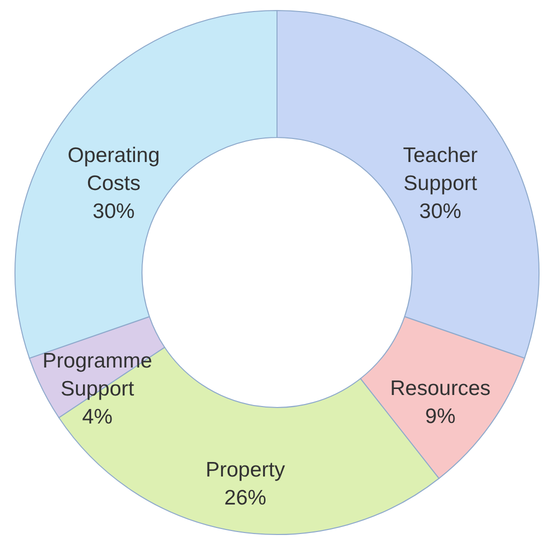 This screenshot has height=545, width=554. Describe the element at coordinates (97, 417) in the screenshot. I see `data-label: 4%` at that location.